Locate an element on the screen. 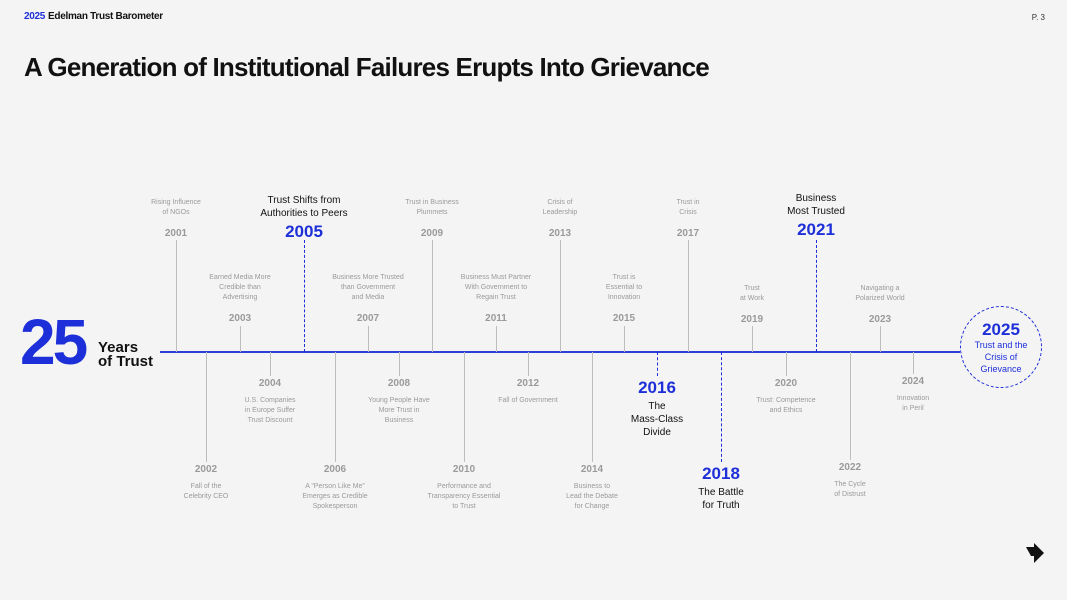 Image resolution: width=1067 pixels, height=600 pixels. event-label-line: Transparency Essential is located at coordinates (464, 496).